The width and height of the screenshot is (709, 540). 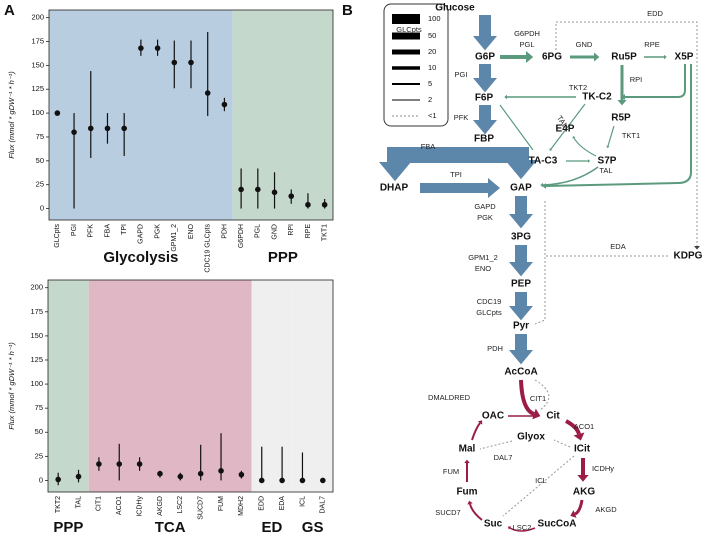 I want to click on enzyme: ENO, so click(x=483, y=268).